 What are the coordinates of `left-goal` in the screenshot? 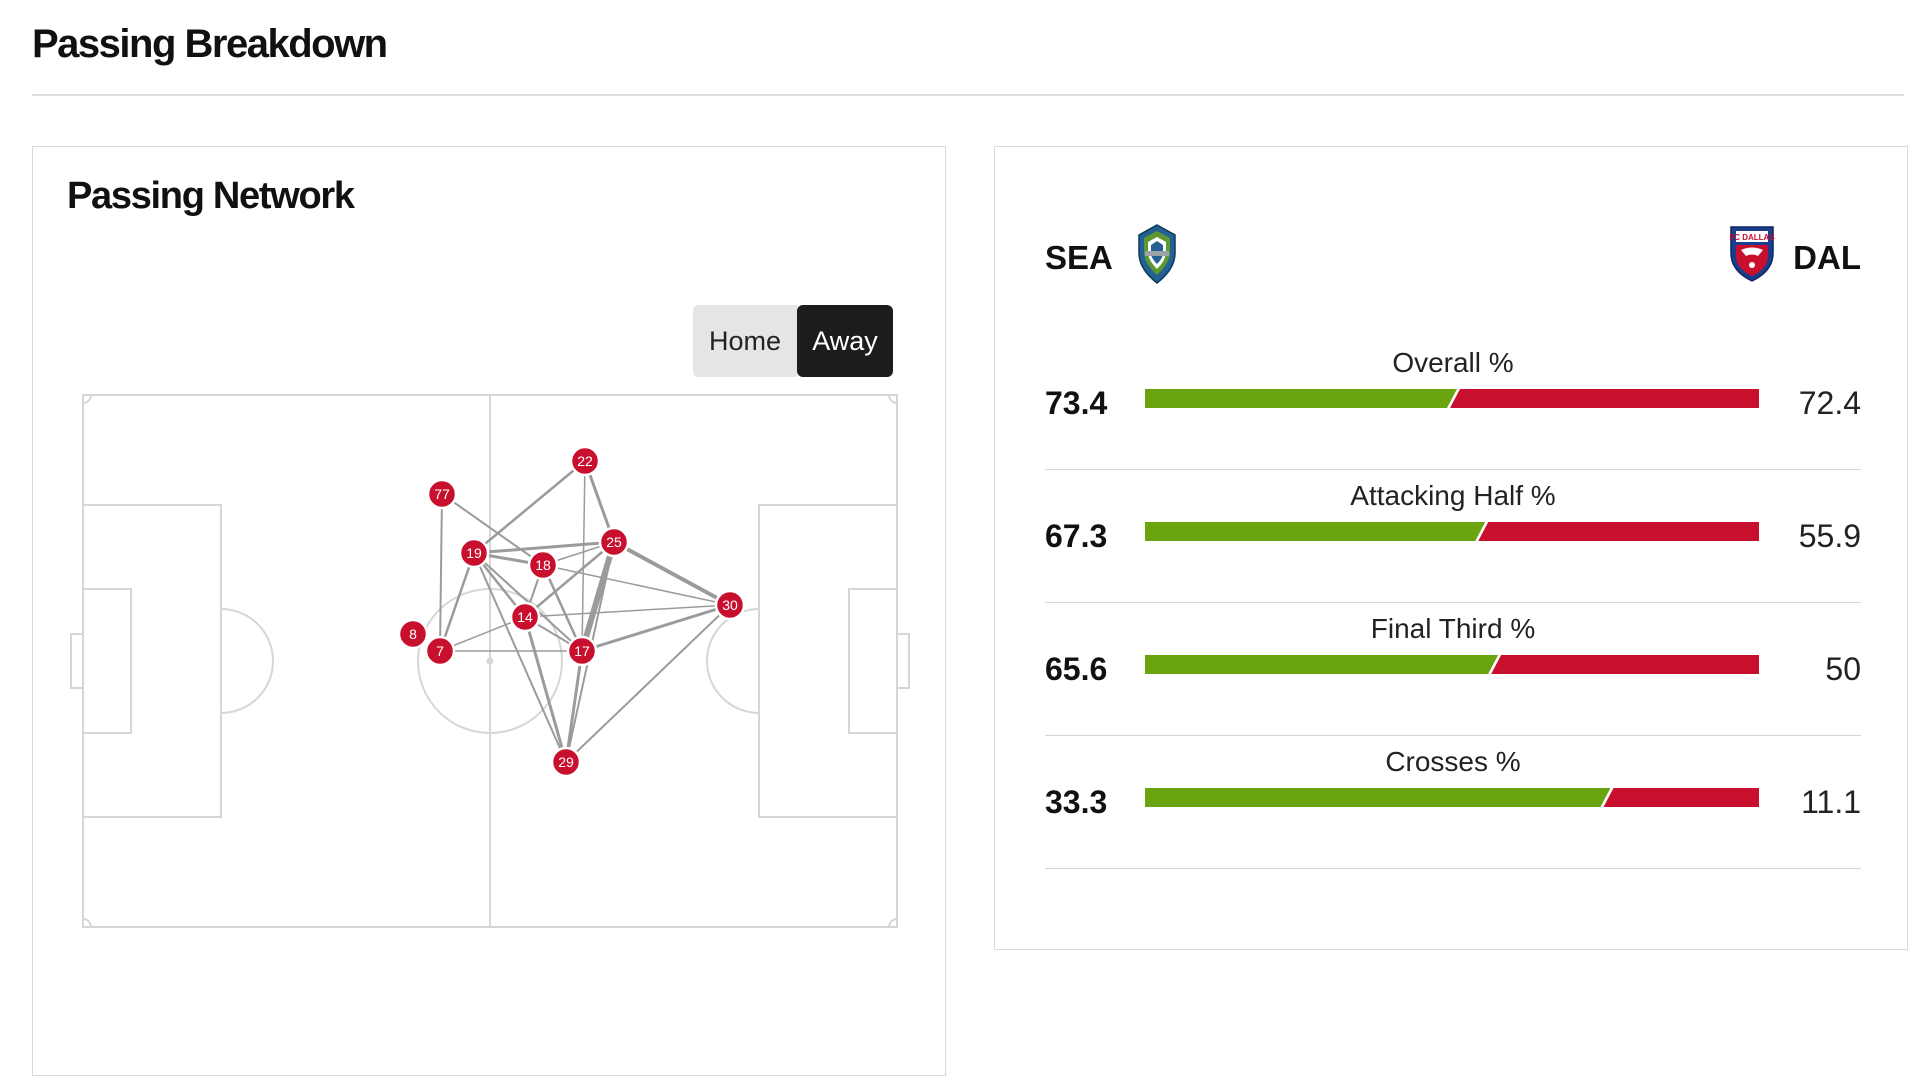 It's located at (77, 661).